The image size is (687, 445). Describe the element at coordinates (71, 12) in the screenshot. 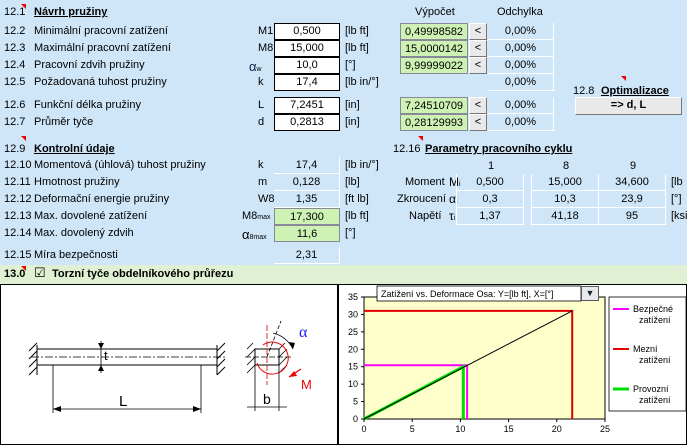

I see `section-12-1-title: Návrh pružiny` at that location.